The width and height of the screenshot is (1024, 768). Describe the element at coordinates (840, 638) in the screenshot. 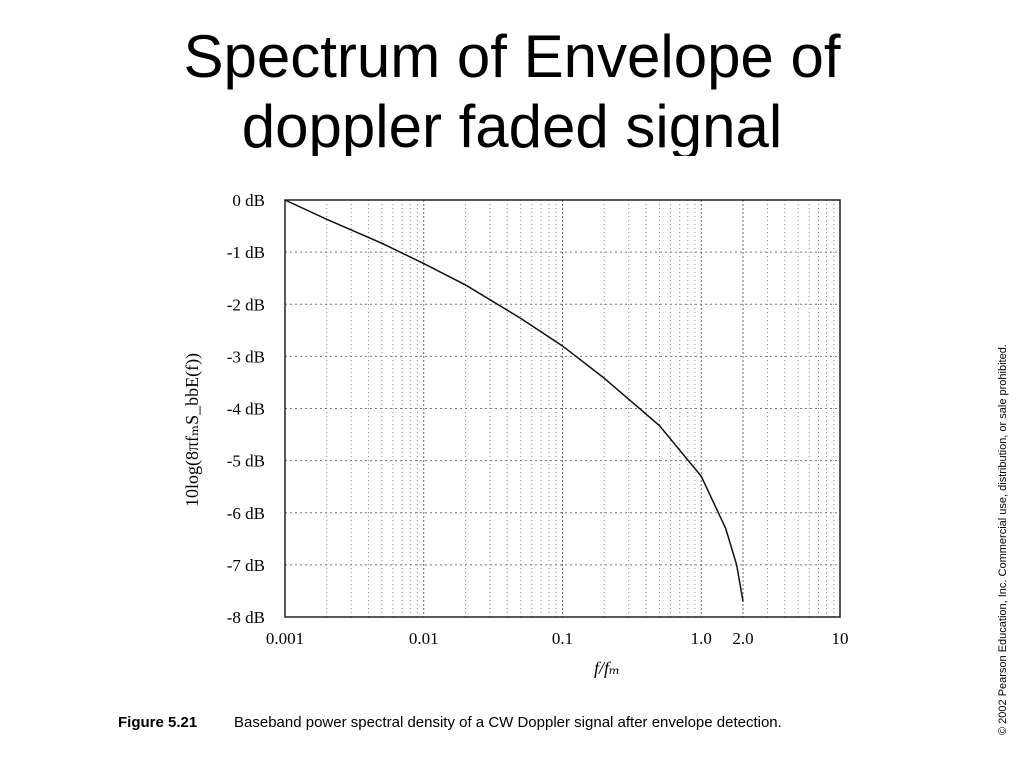

I see `x-tick-label: 10` at that location.